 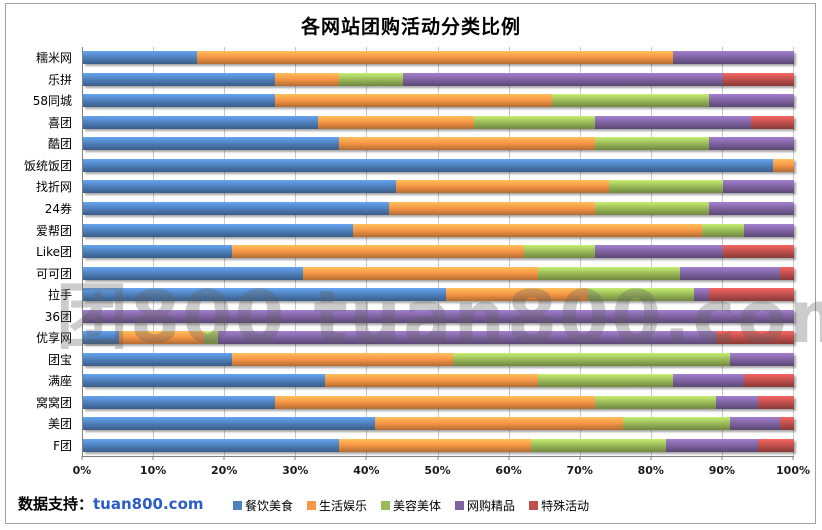 What do you see at coordinates (59, 122) in the screenshot?
I see `y-axis-label: 喜团` at bounding box center [59, 122].